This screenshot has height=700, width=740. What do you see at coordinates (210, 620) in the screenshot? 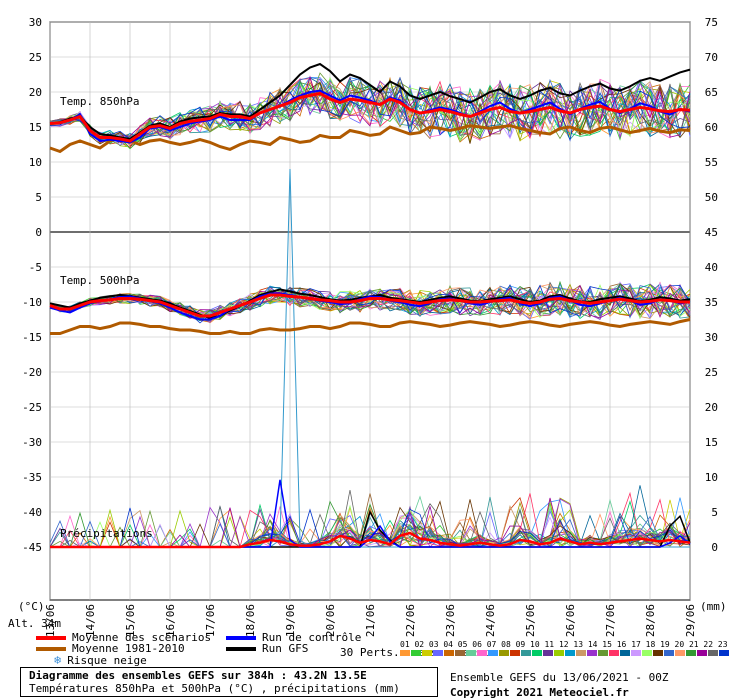
I see `x-tick-label: 17/06` at bounding box center [210, 620].